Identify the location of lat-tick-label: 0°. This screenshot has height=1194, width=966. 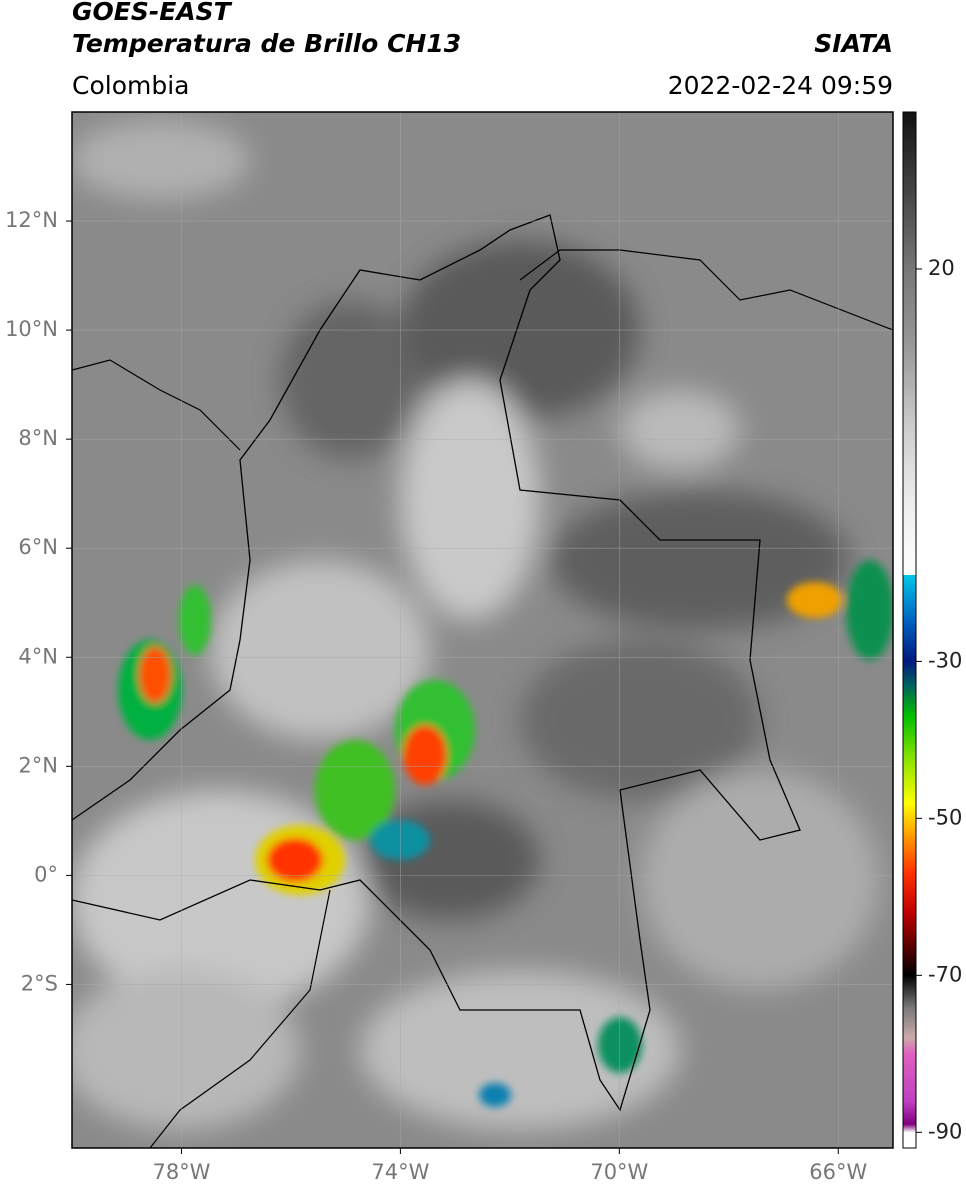
(46, 874).